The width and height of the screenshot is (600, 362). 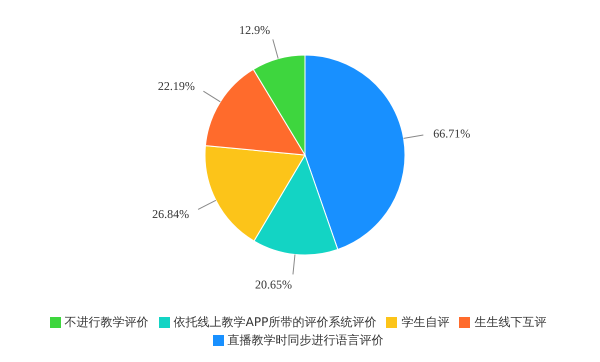 I want to click on legend-label: 生生线下互评, so click(x=510, y=322).